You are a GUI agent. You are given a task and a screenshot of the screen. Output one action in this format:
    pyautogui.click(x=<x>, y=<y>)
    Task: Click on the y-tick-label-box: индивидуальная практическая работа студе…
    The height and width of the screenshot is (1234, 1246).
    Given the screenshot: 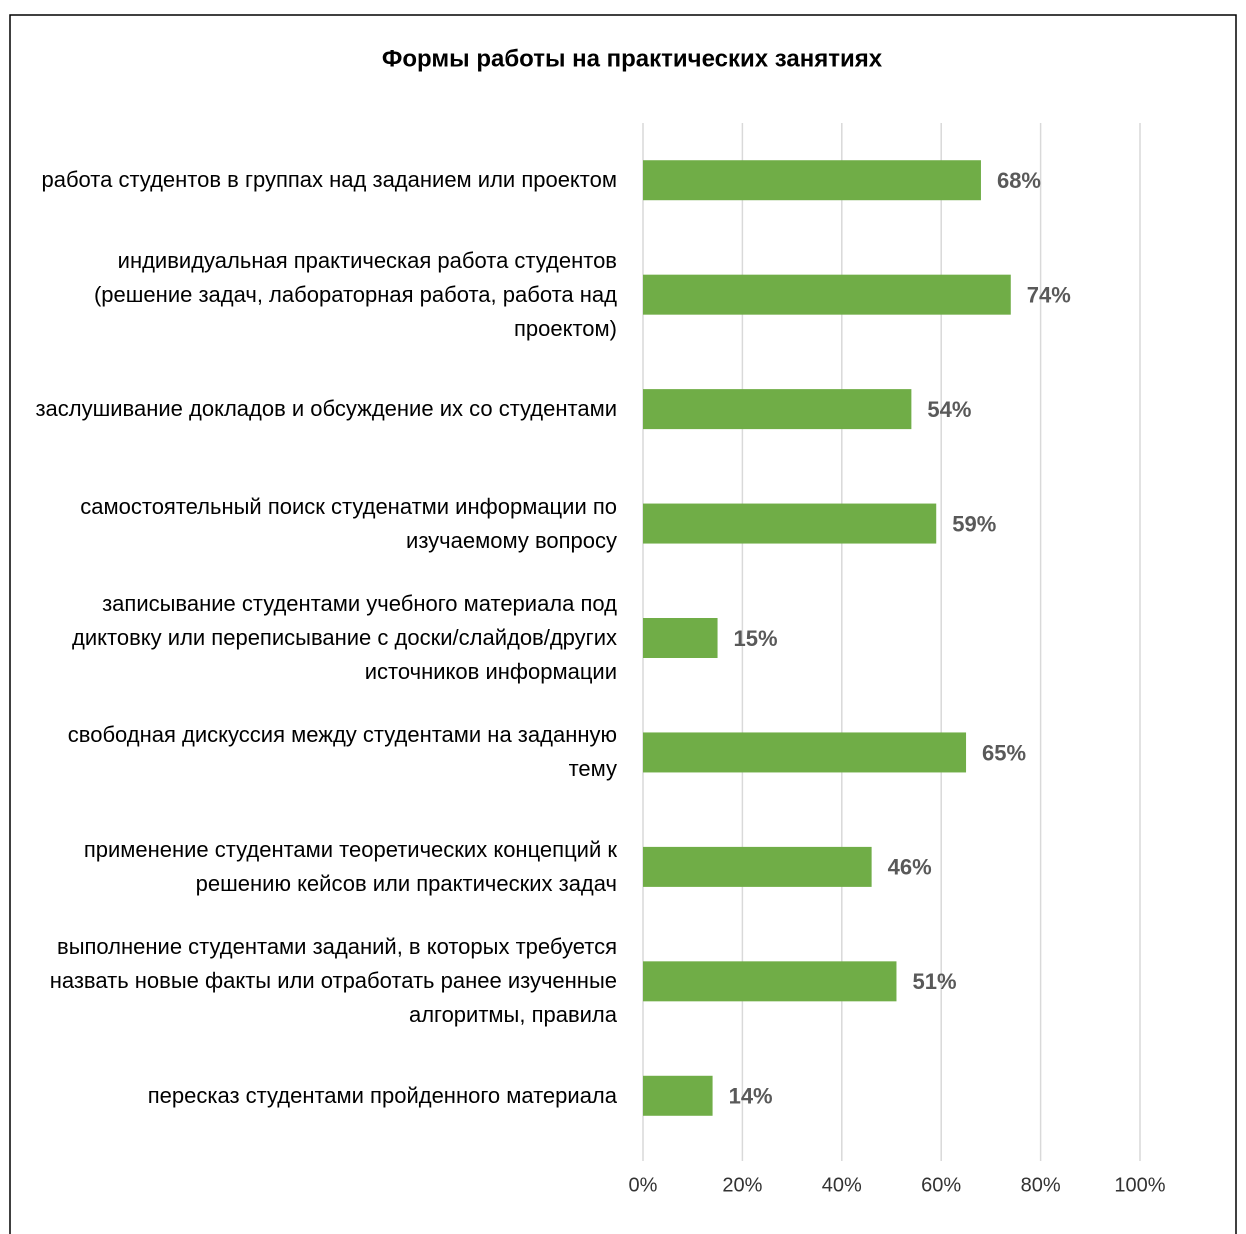 What is the action you would take?
    pyautogui.click(x=317, y=294)
    